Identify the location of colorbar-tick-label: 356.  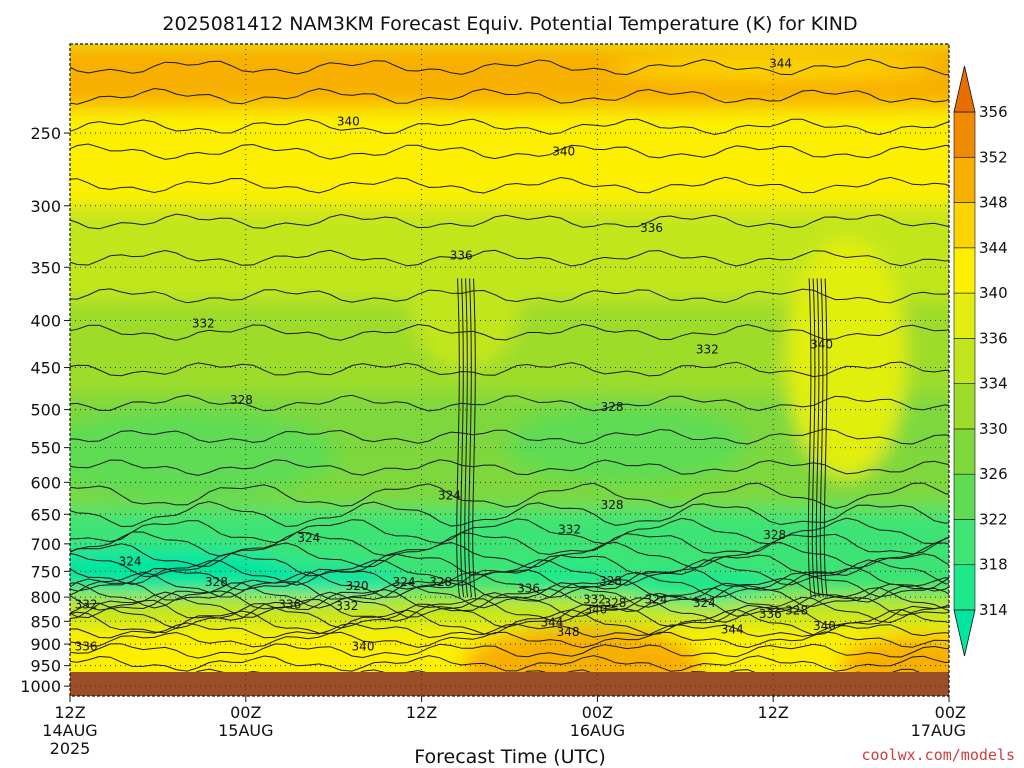
(993, 112).